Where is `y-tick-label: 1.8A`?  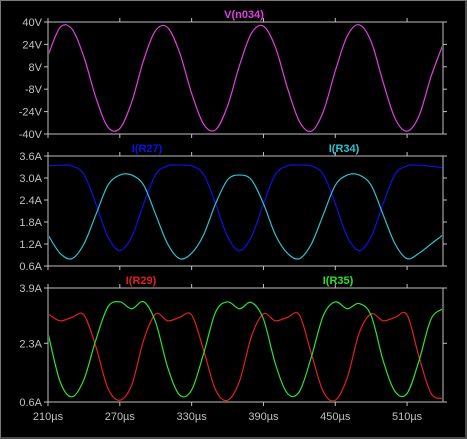 y-tick-label: 1.8A is located at coordinates (30, 223).